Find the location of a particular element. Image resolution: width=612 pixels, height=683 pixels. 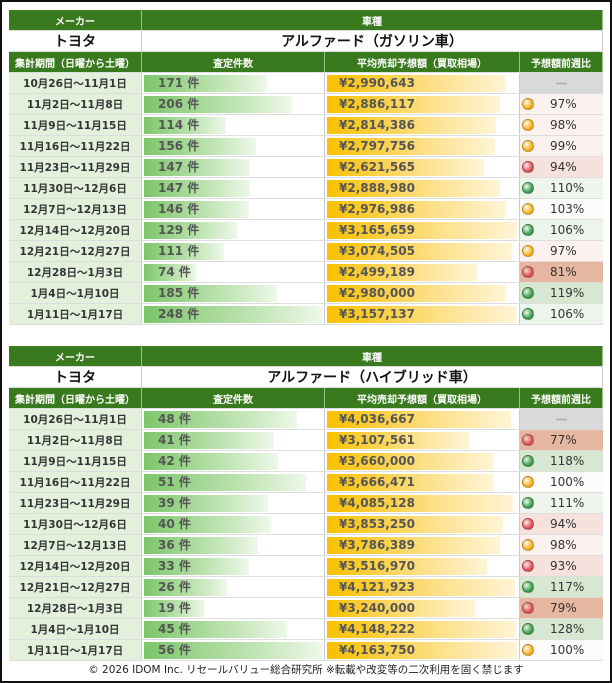

price-bar: ¥2,980,000 is located at coordinates (416, 293).